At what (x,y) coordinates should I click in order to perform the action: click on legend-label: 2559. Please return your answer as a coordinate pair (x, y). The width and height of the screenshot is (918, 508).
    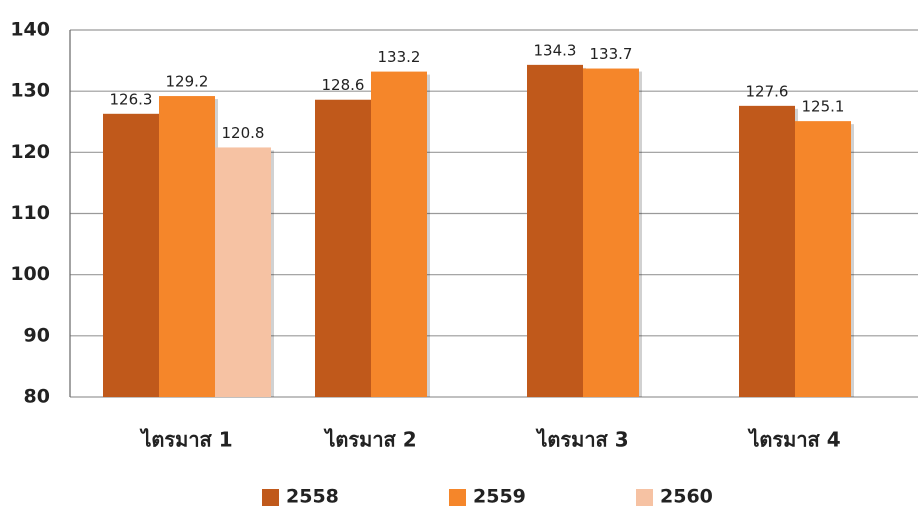
    Looking at the image, I should click on (499, 497).